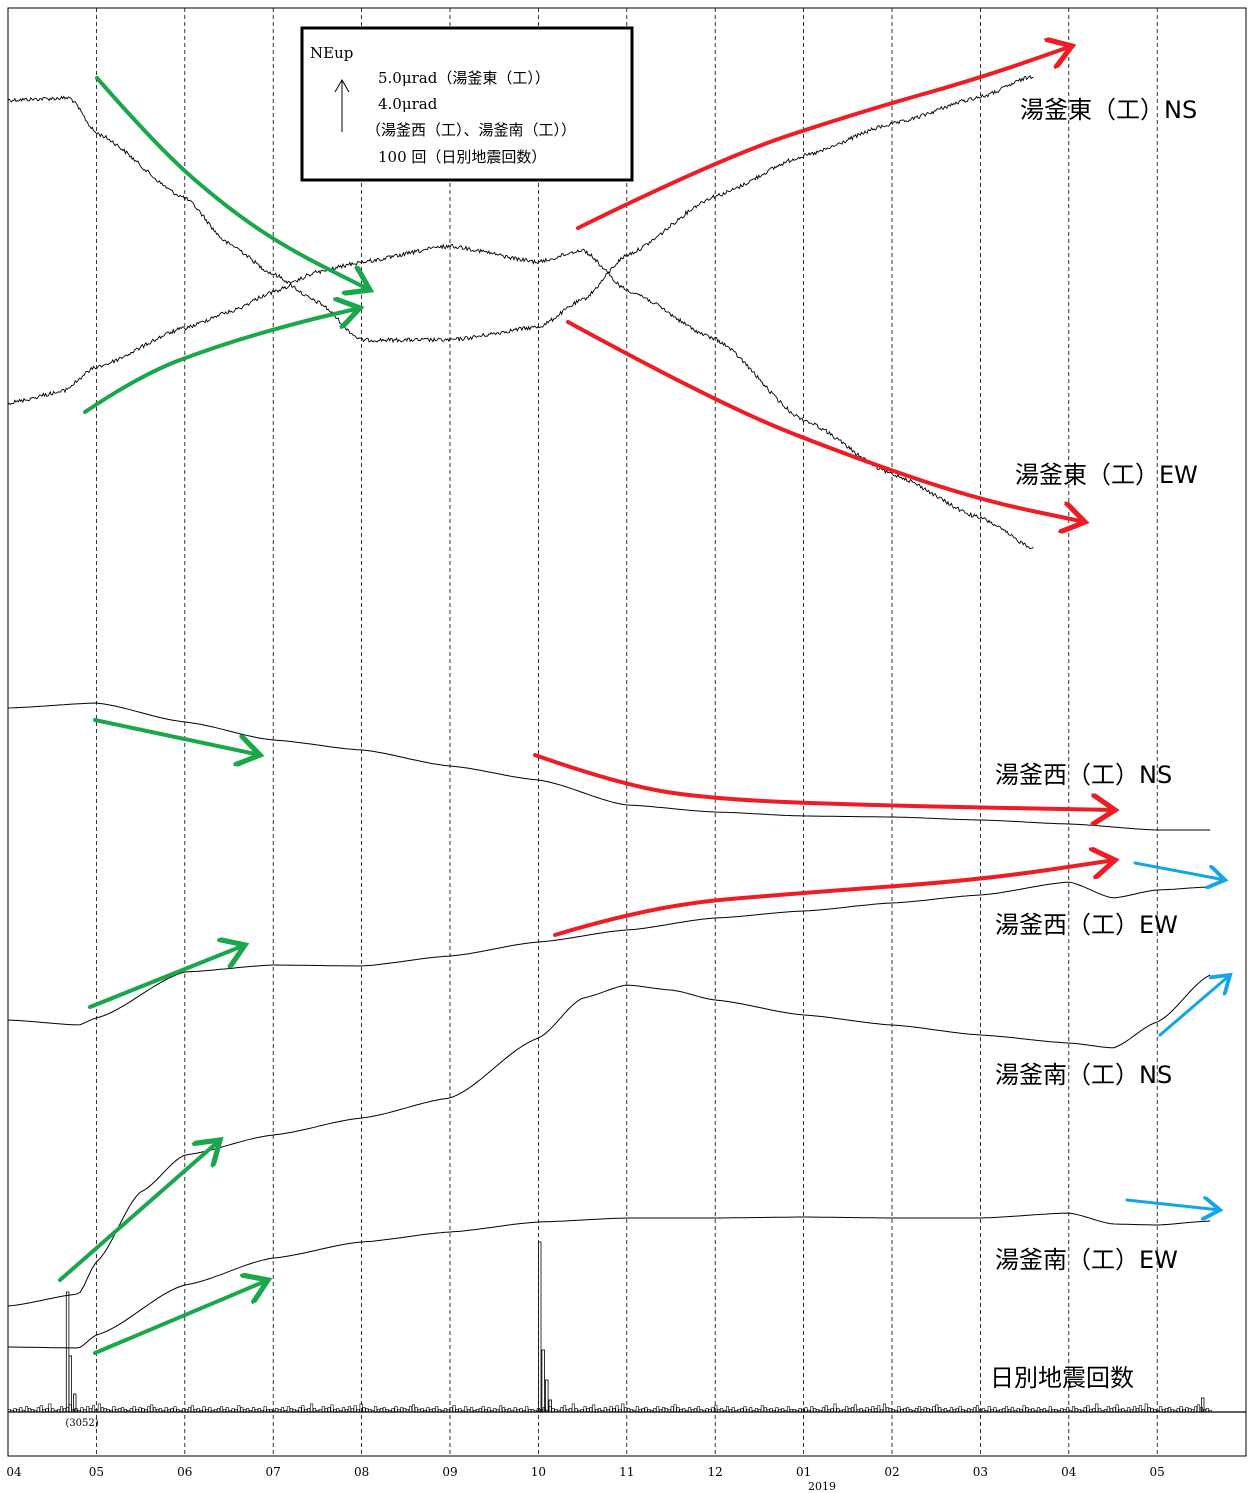 The image size is (1249, 1493). What do you see at coordinates (184, 1472) in the screenshot?
I see `tick-label-2: 06` at bounding box center [184, 1472].